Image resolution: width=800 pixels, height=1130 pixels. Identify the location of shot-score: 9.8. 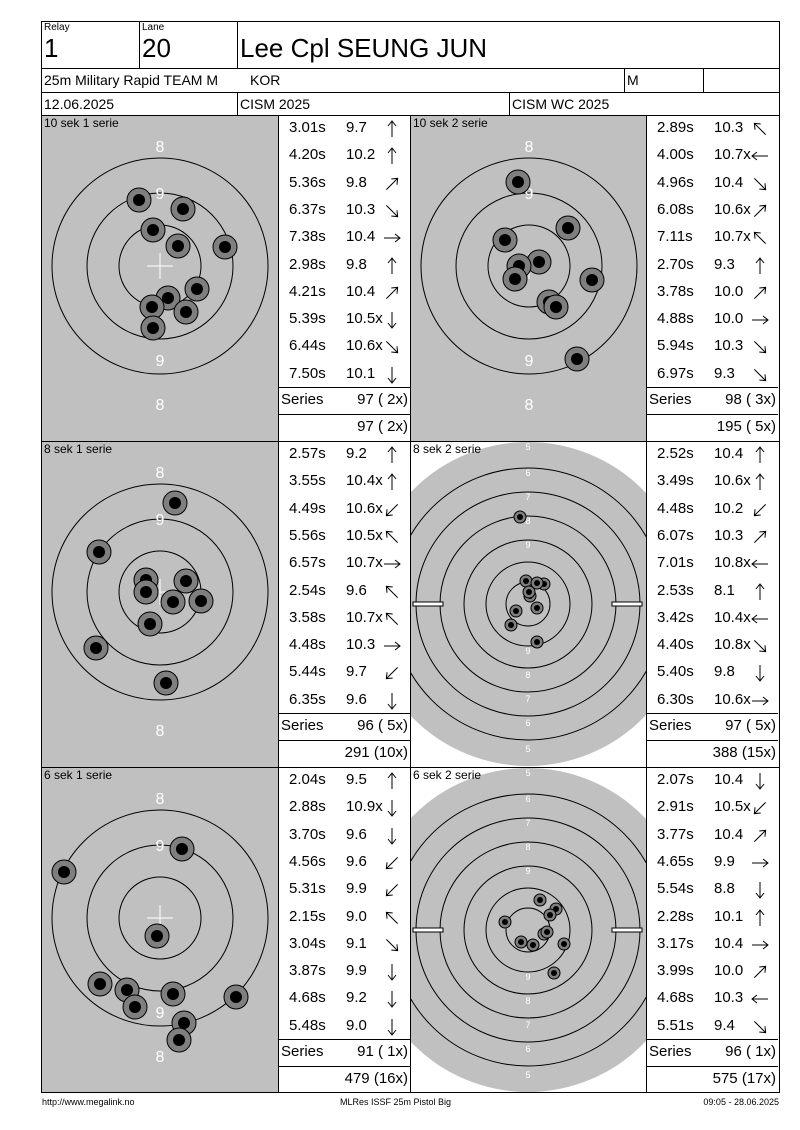
(356, 264).